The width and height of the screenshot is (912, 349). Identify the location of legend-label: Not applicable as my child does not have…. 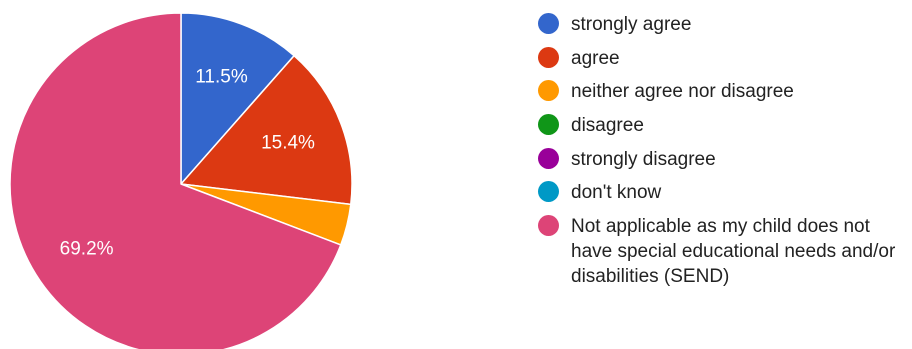
(733, 252).